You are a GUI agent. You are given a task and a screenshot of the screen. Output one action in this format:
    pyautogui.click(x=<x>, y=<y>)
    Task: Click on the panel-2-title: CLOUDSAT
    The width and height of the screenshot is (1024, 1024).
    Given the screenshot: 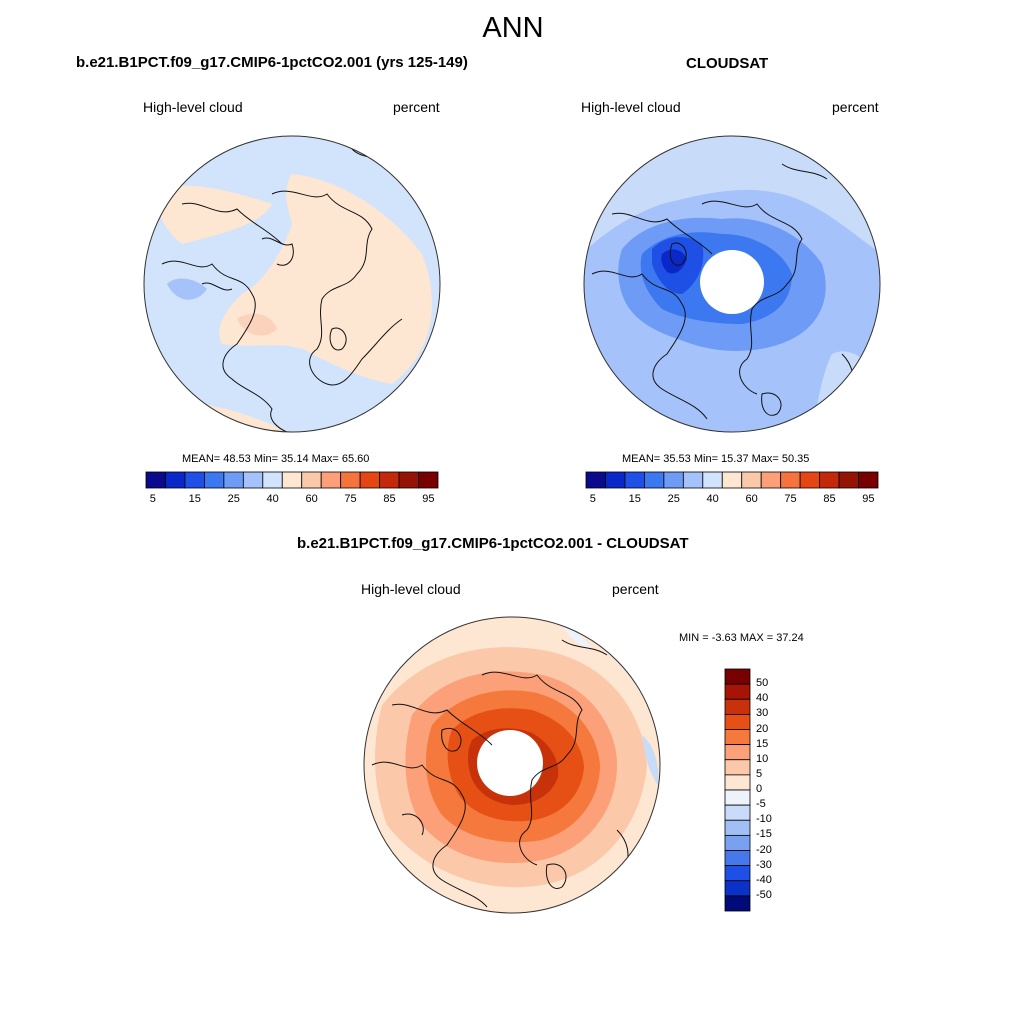 What is the action you would take?
    pyautogui.click(x=727, y=63)
    